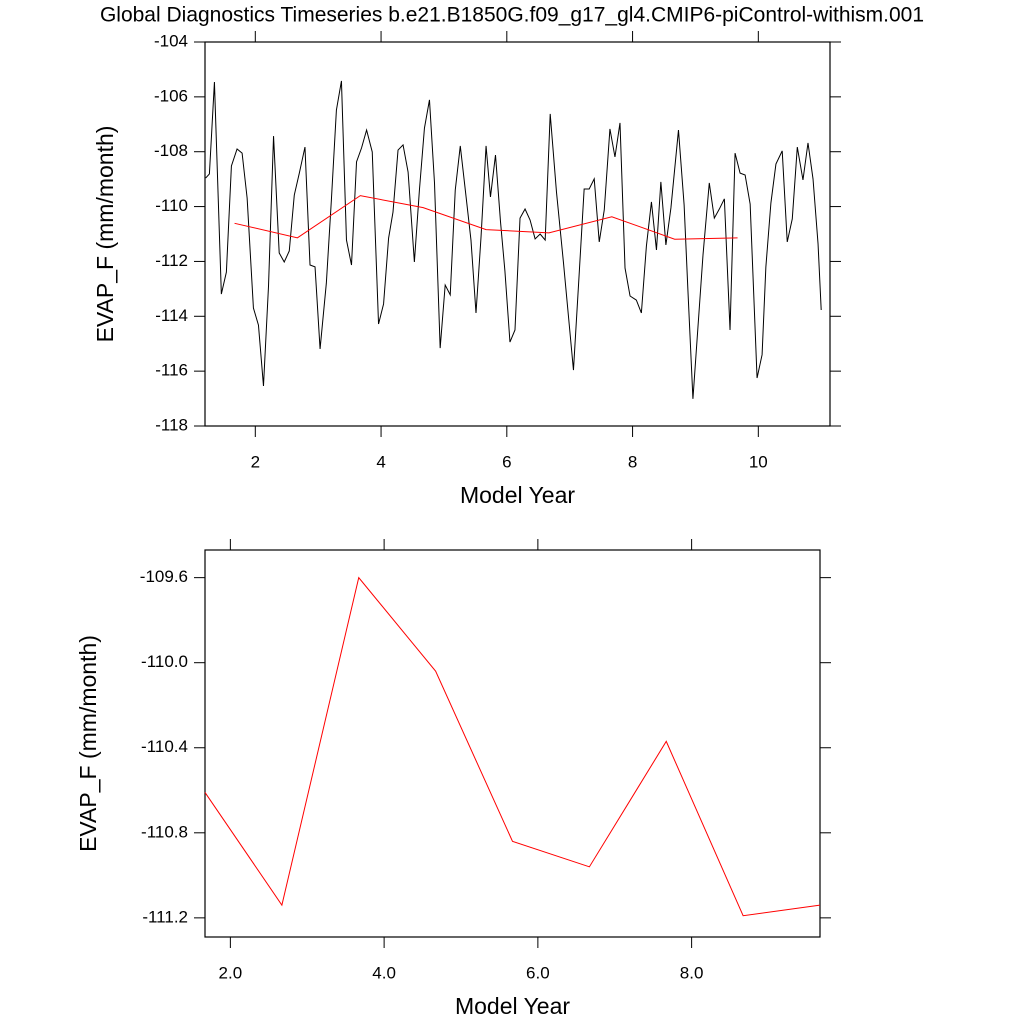  What do you see at coordinates (164, 576) in the screenshot?
I see `y-tick-label: -109.6` at bounding box center [164, 576].